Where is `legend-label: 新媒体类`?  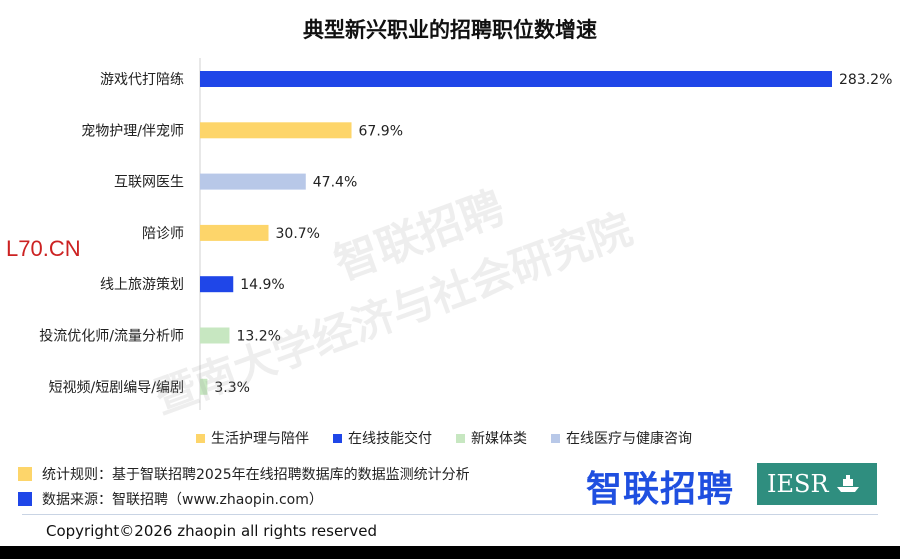
legend-label: 新媒体类 is located at coordinates (499, 439).